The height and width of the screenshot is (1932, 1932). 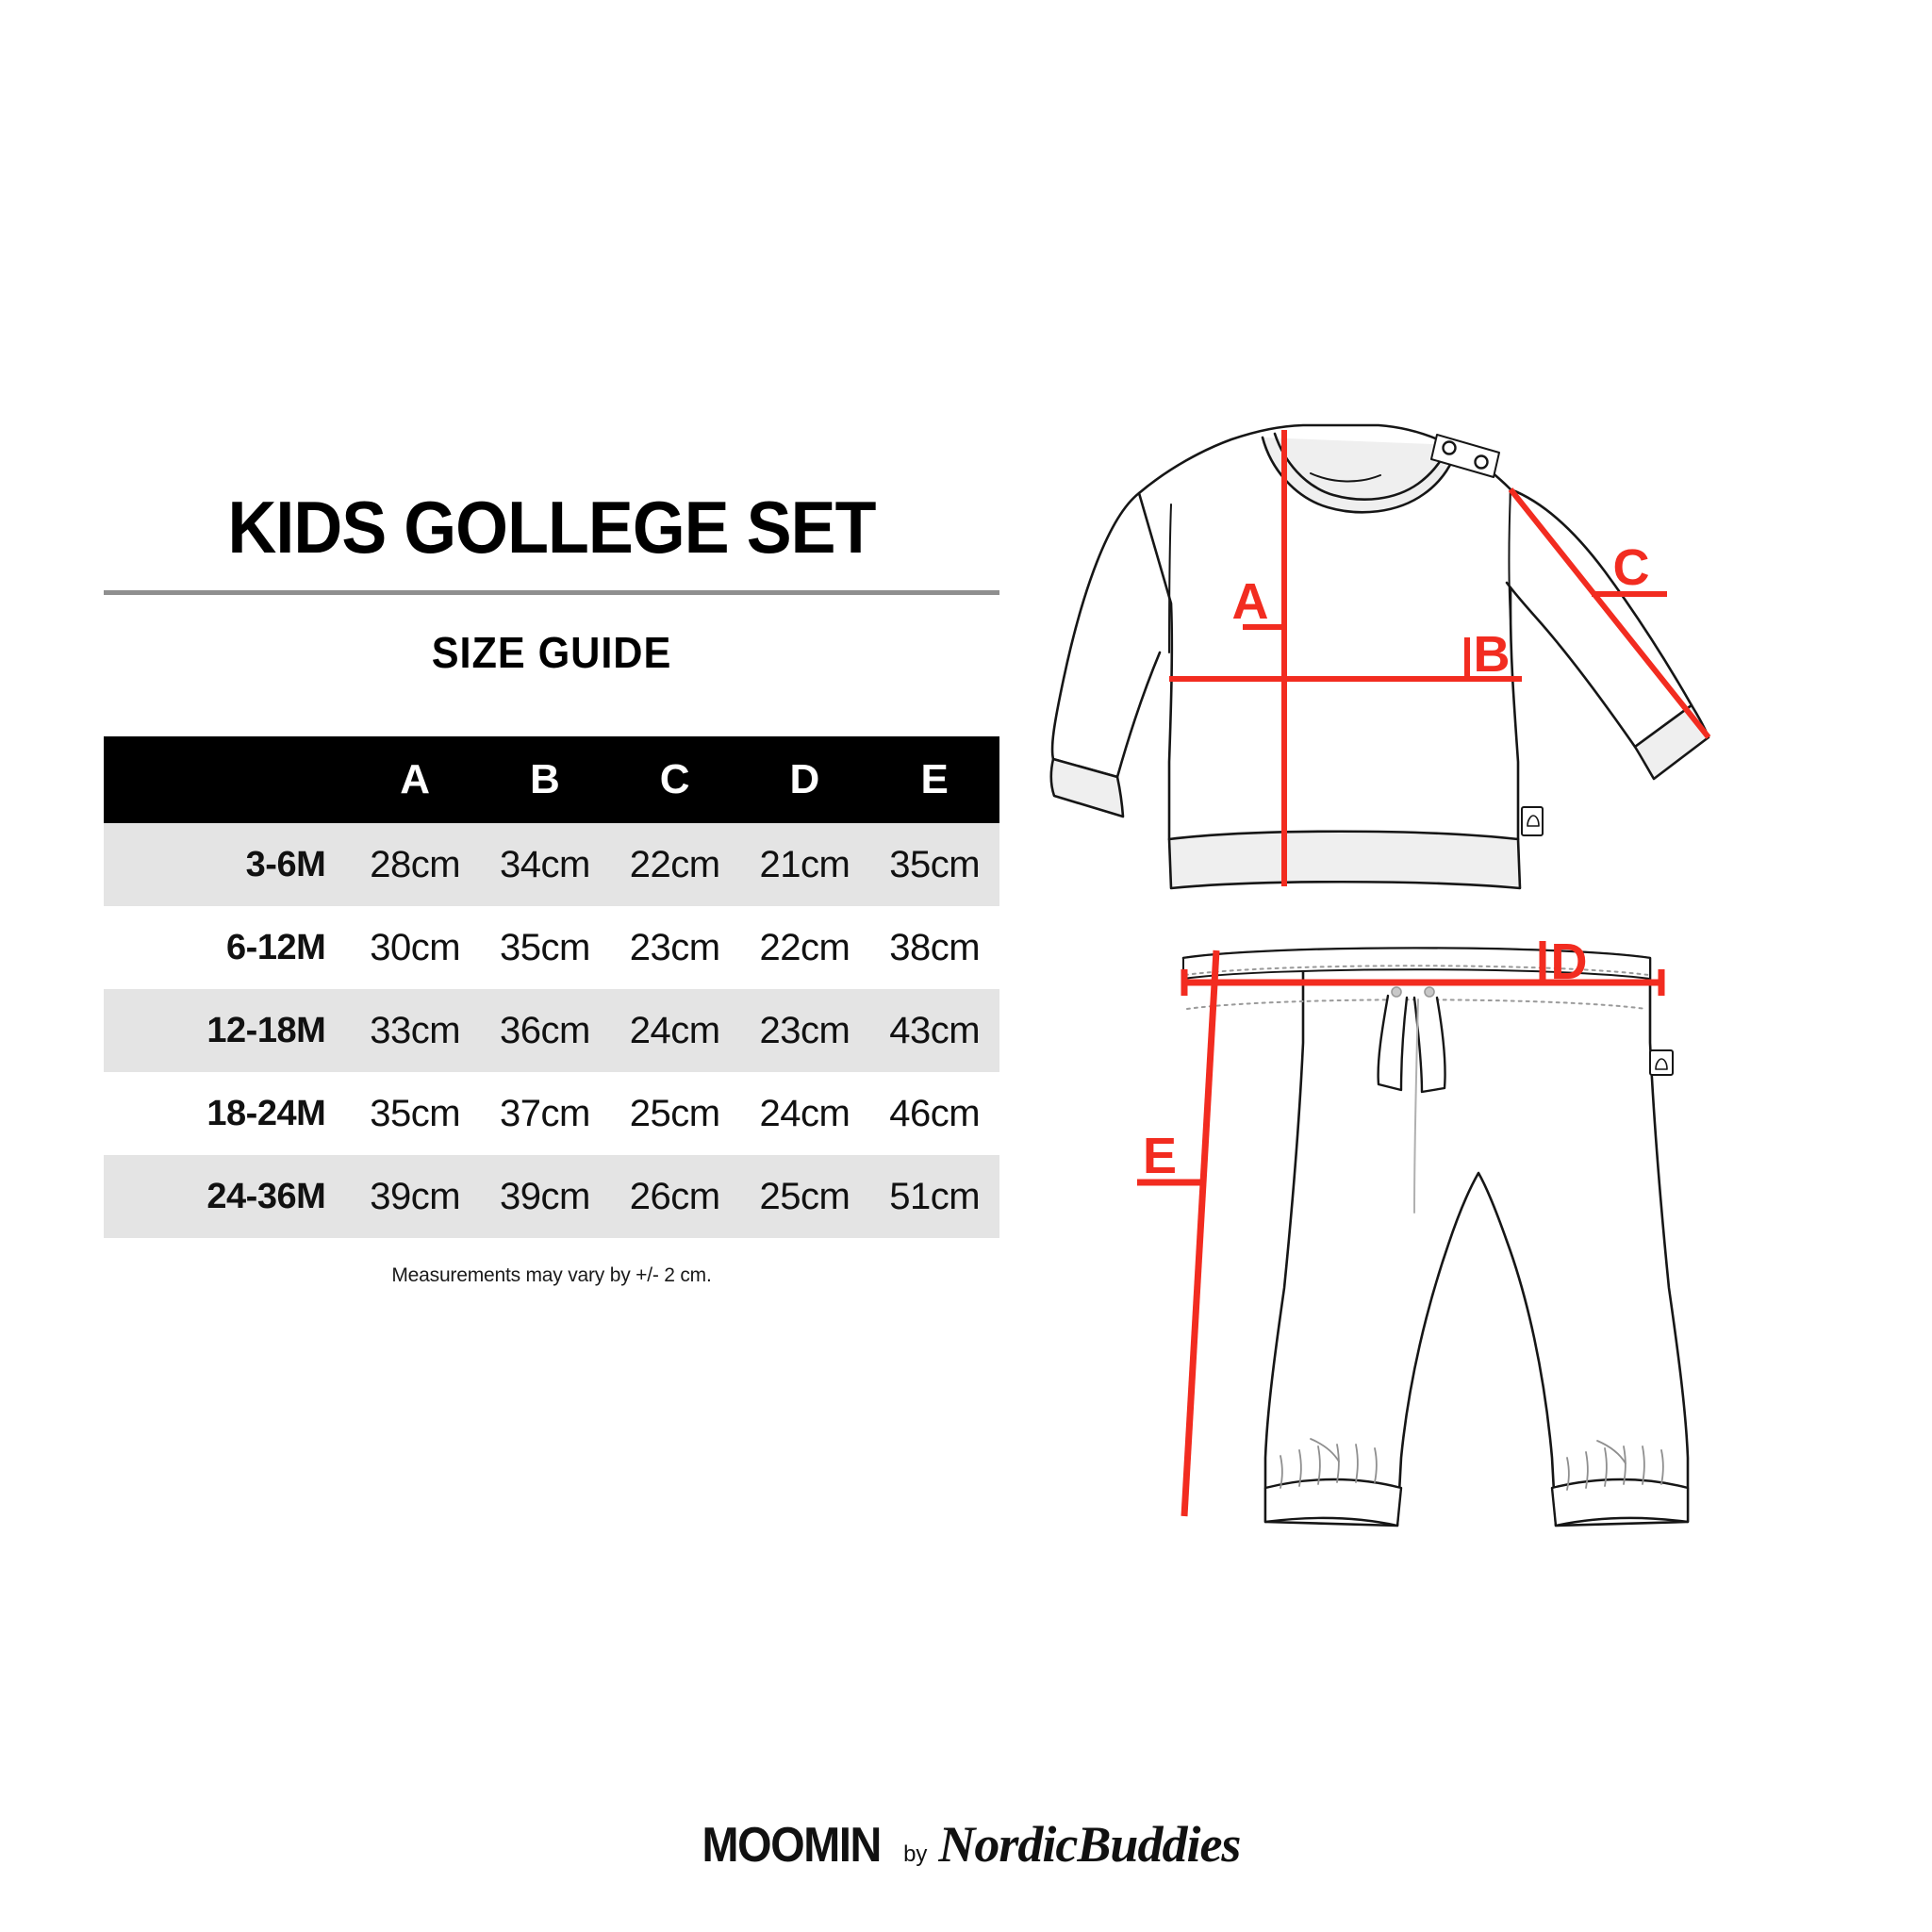 What do you see at coordinates (551, 527) in the screenshot?
I see `page-title: KIDS GOLLEGE SET` at bounding box center [551, 527].